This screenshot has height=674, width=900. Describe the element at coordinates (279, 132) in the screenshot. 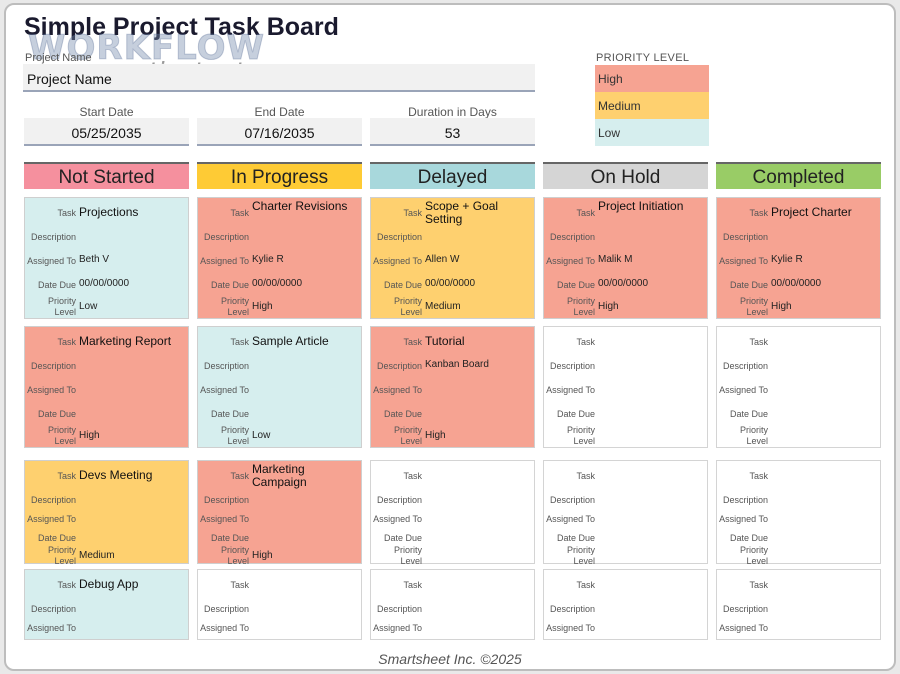

I see `end-date-field: 07/16/2035` at that location.